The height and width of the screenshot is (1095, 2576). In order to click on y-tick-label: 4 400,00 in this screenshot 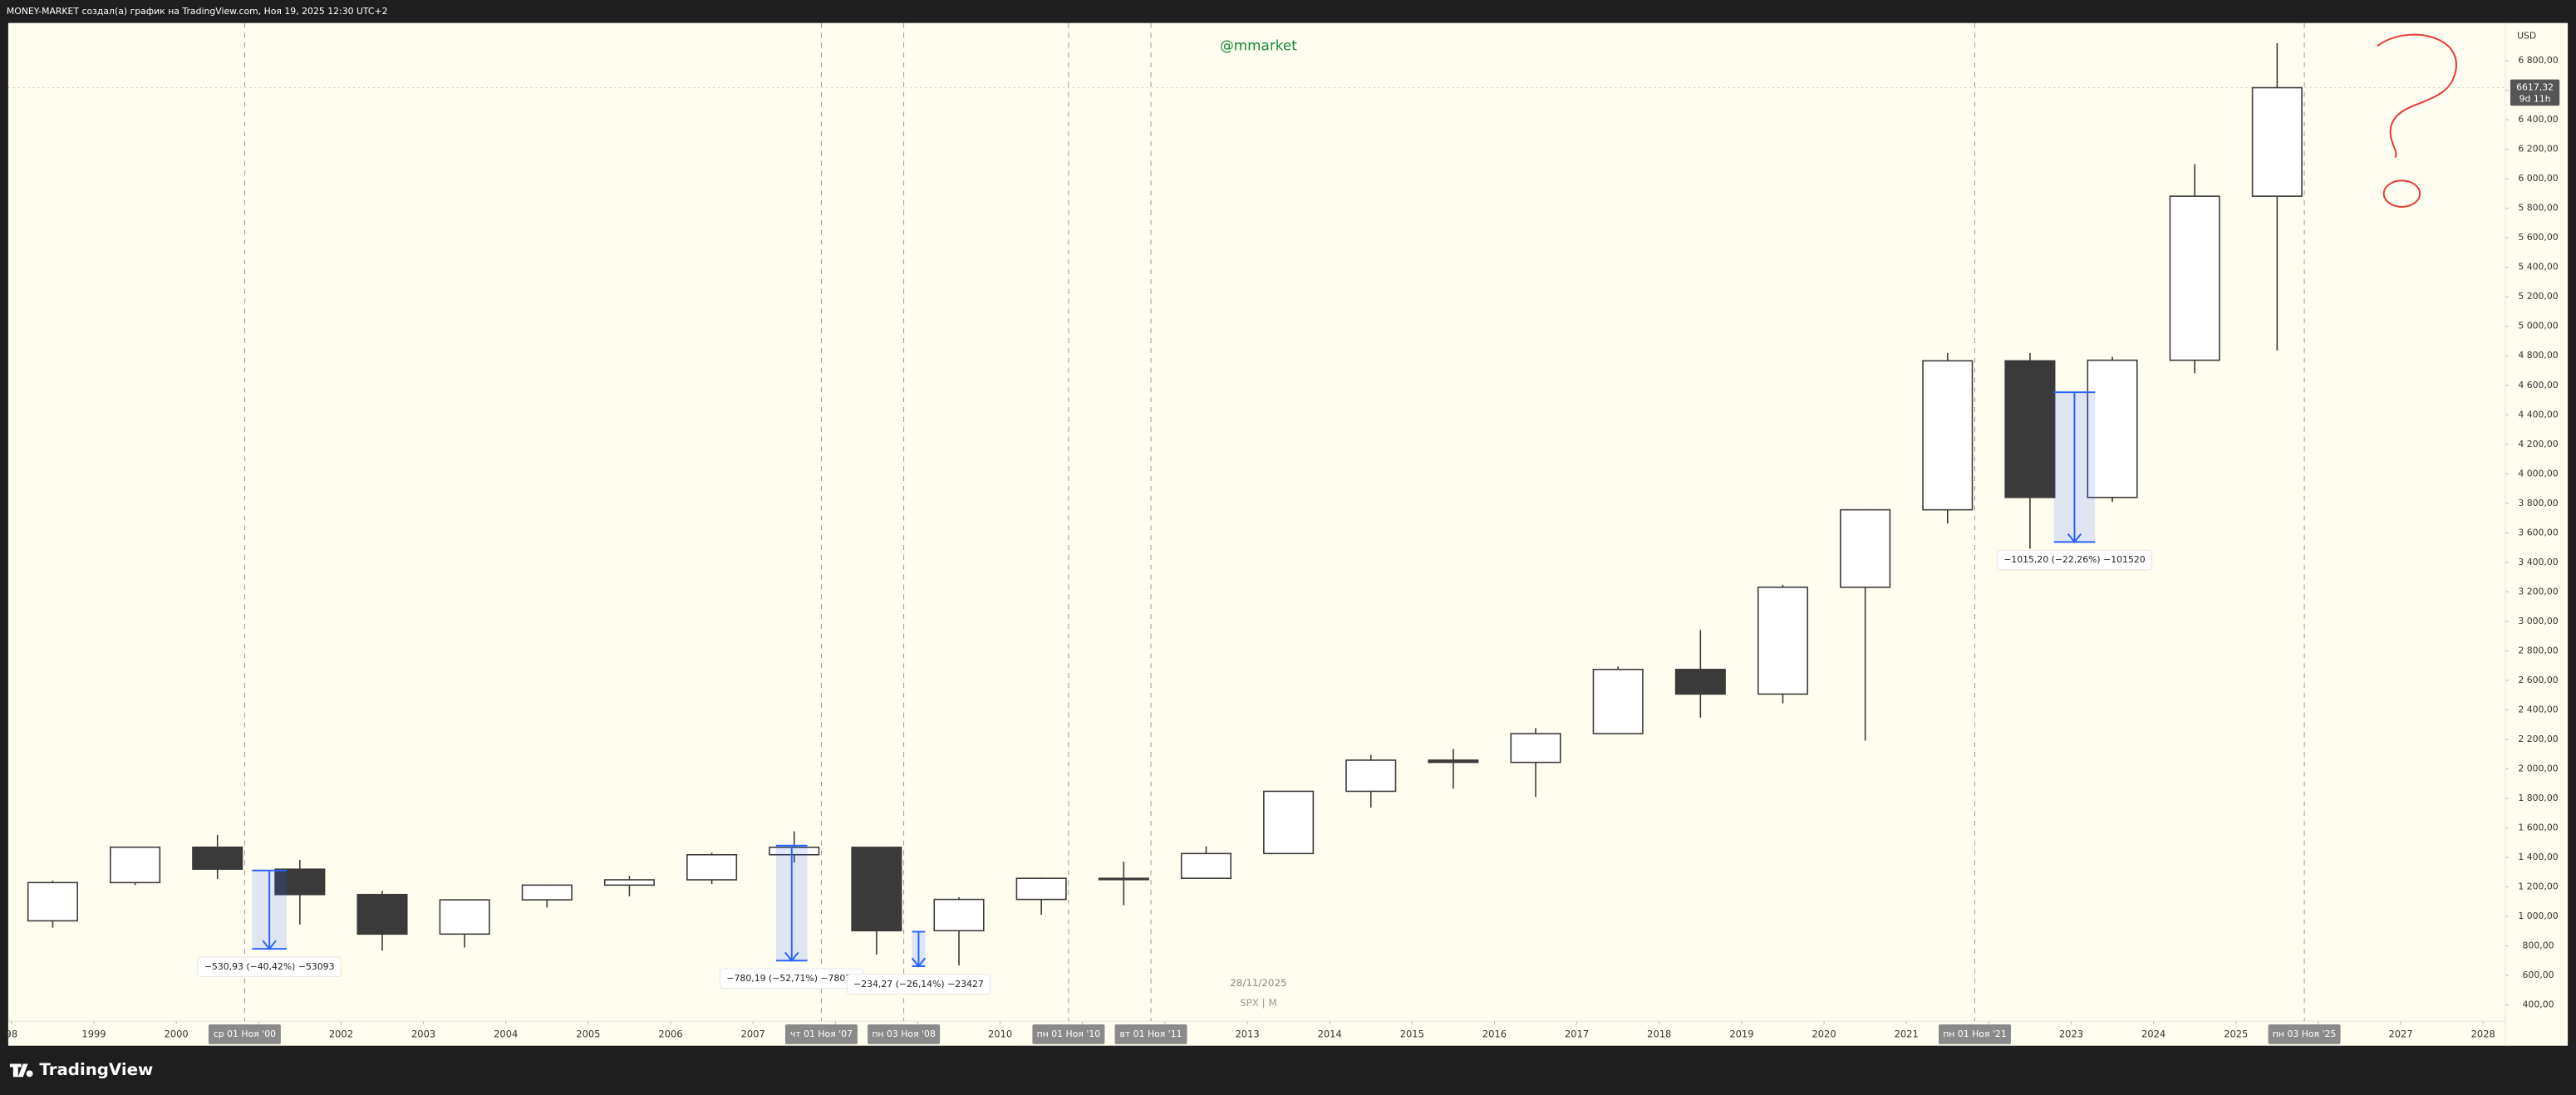, I will do `click(2538, 415)`.